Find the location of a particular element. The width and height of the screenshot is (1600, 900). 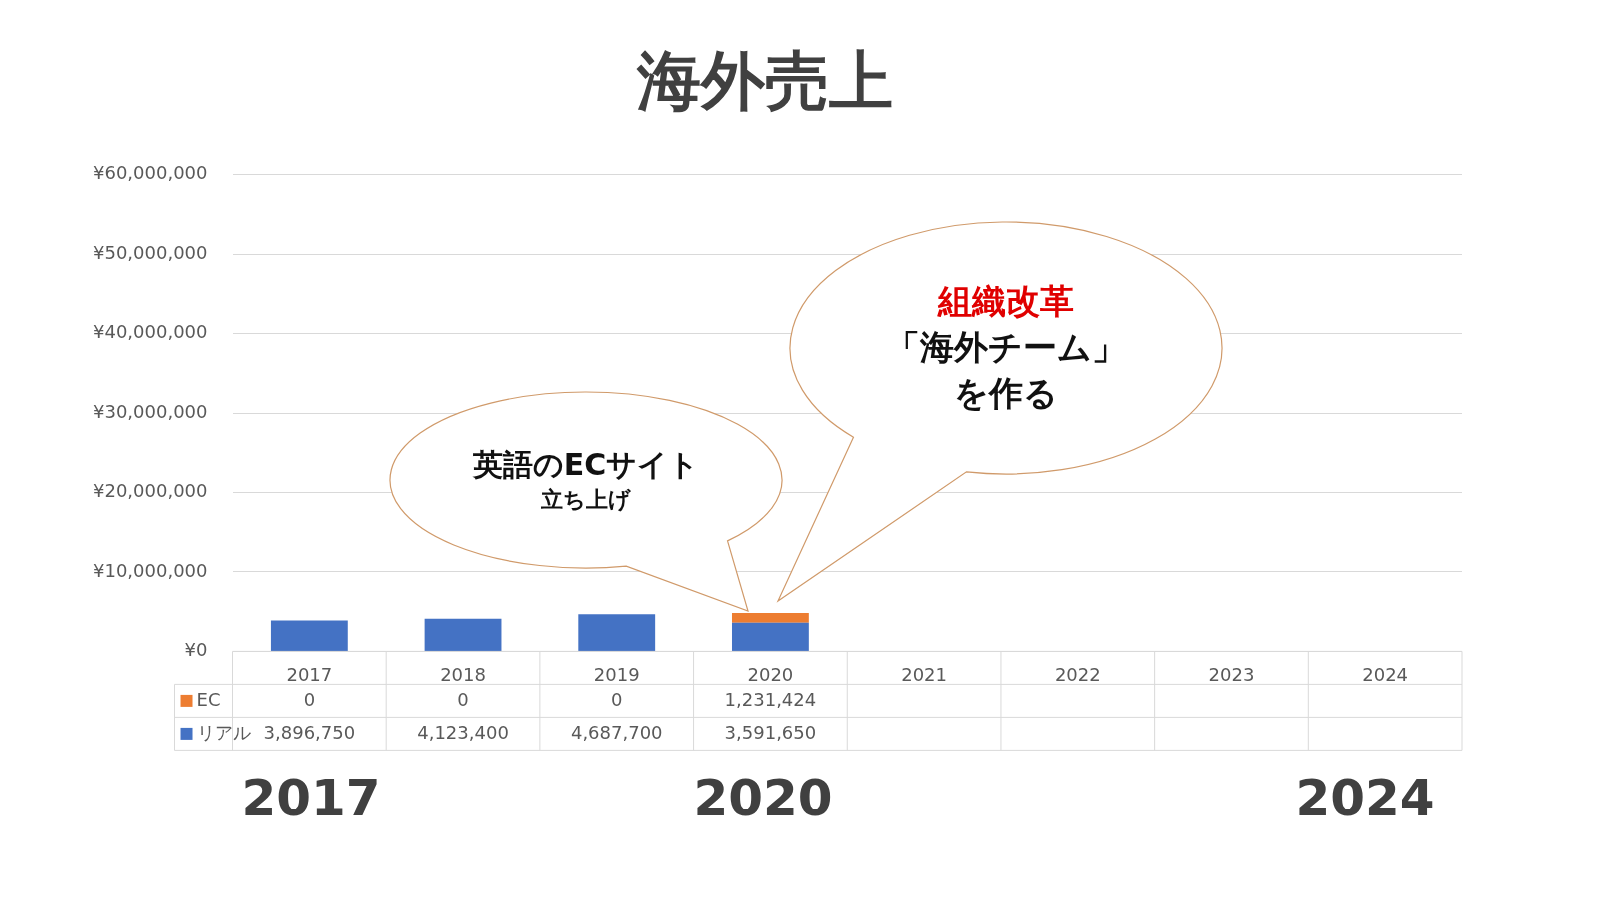

x-tick-label: 2024 is located at coordinates (1385, 674).